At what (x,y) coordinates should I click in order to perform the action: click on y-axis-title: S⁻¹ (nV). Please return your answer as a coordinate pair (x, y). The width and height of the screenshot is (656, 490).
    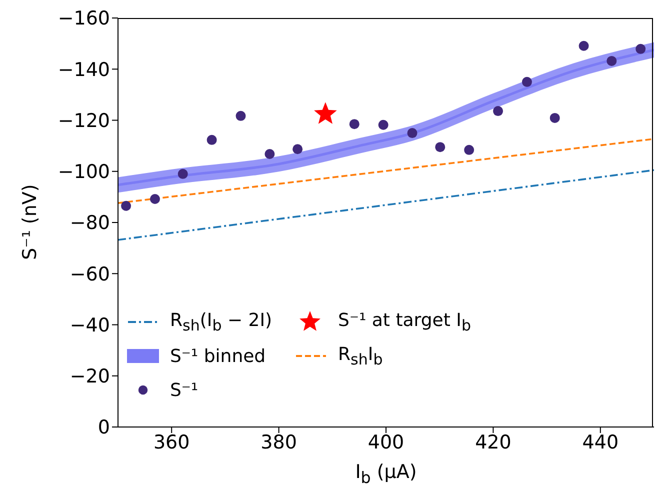
    Looking at the image, I should click on (30, 222).